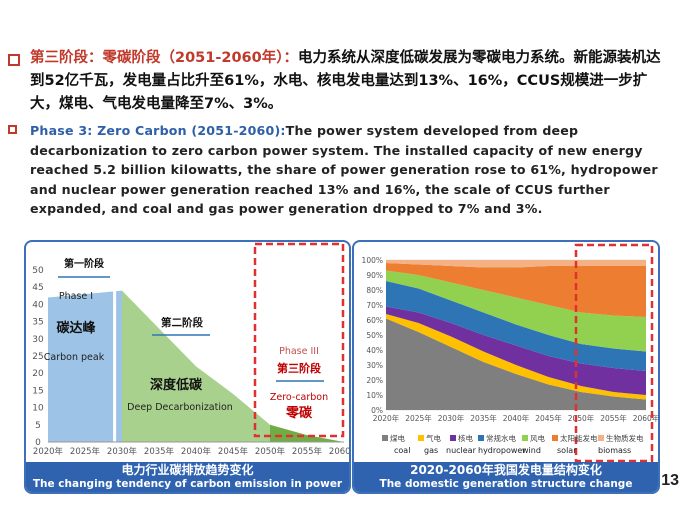 The width and height of the screenshot is (685, 514). What do you see at coordinates (374, 290) in the screenshot?
I see `y-tick-label: 80%` at bounding box center [374, 290].